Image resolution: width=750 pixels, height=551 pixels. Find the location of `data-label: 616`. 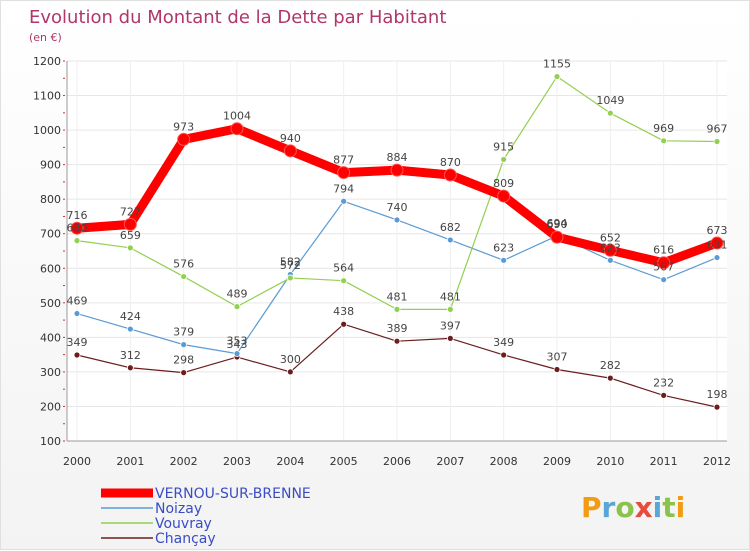

data-label: 616 is located at coordinates (663, 250).